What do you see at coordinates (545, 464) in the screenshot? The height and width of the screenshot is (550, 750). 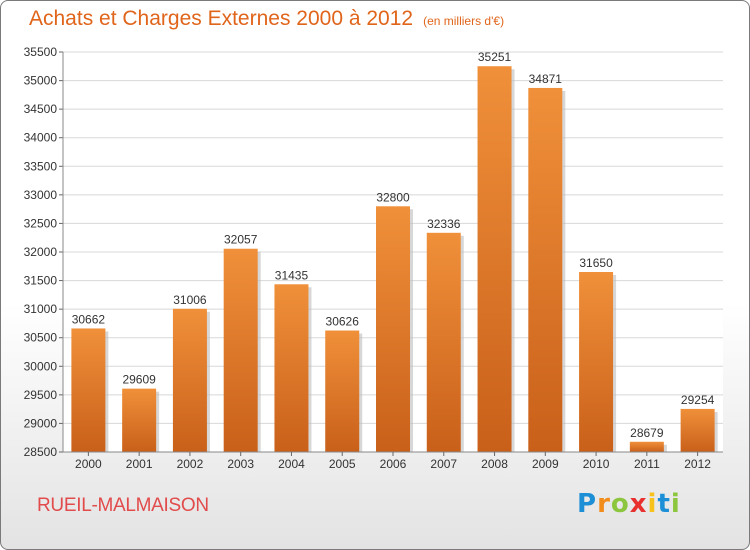 I see `x-tick-label: 2009` at bounding box center [545, 464].